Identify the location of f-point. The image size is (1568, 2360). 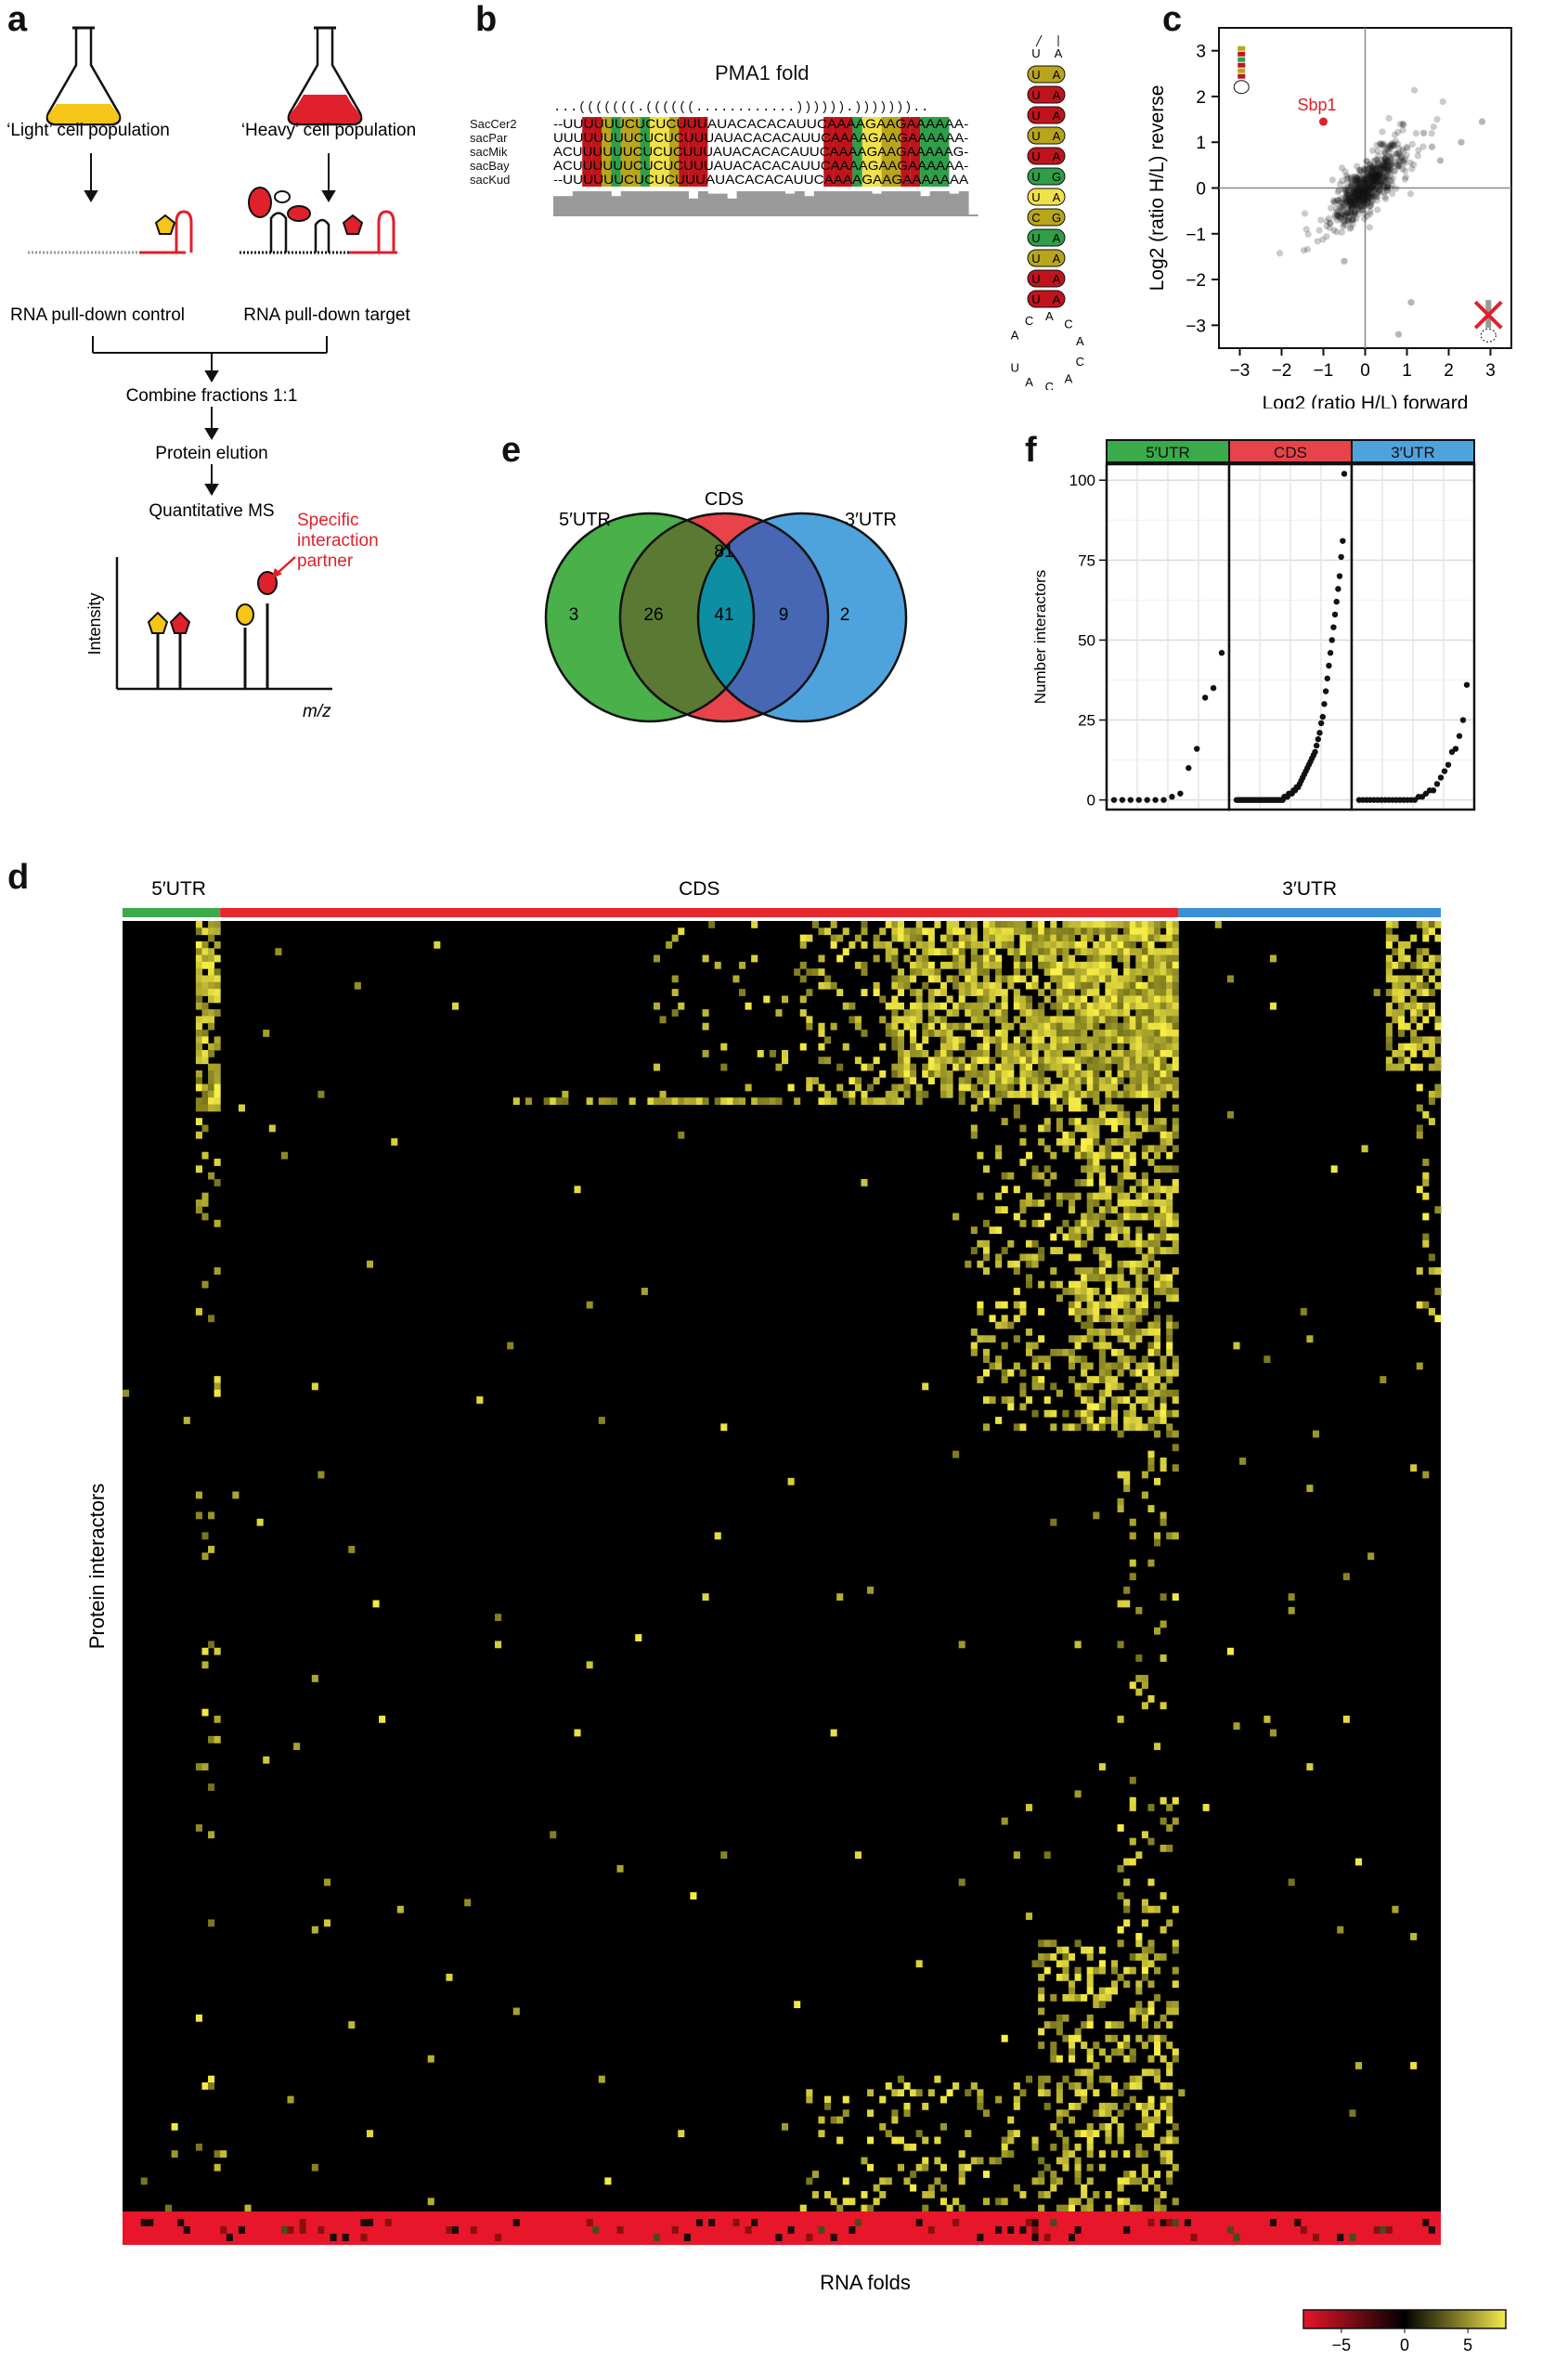
(1321, 723).